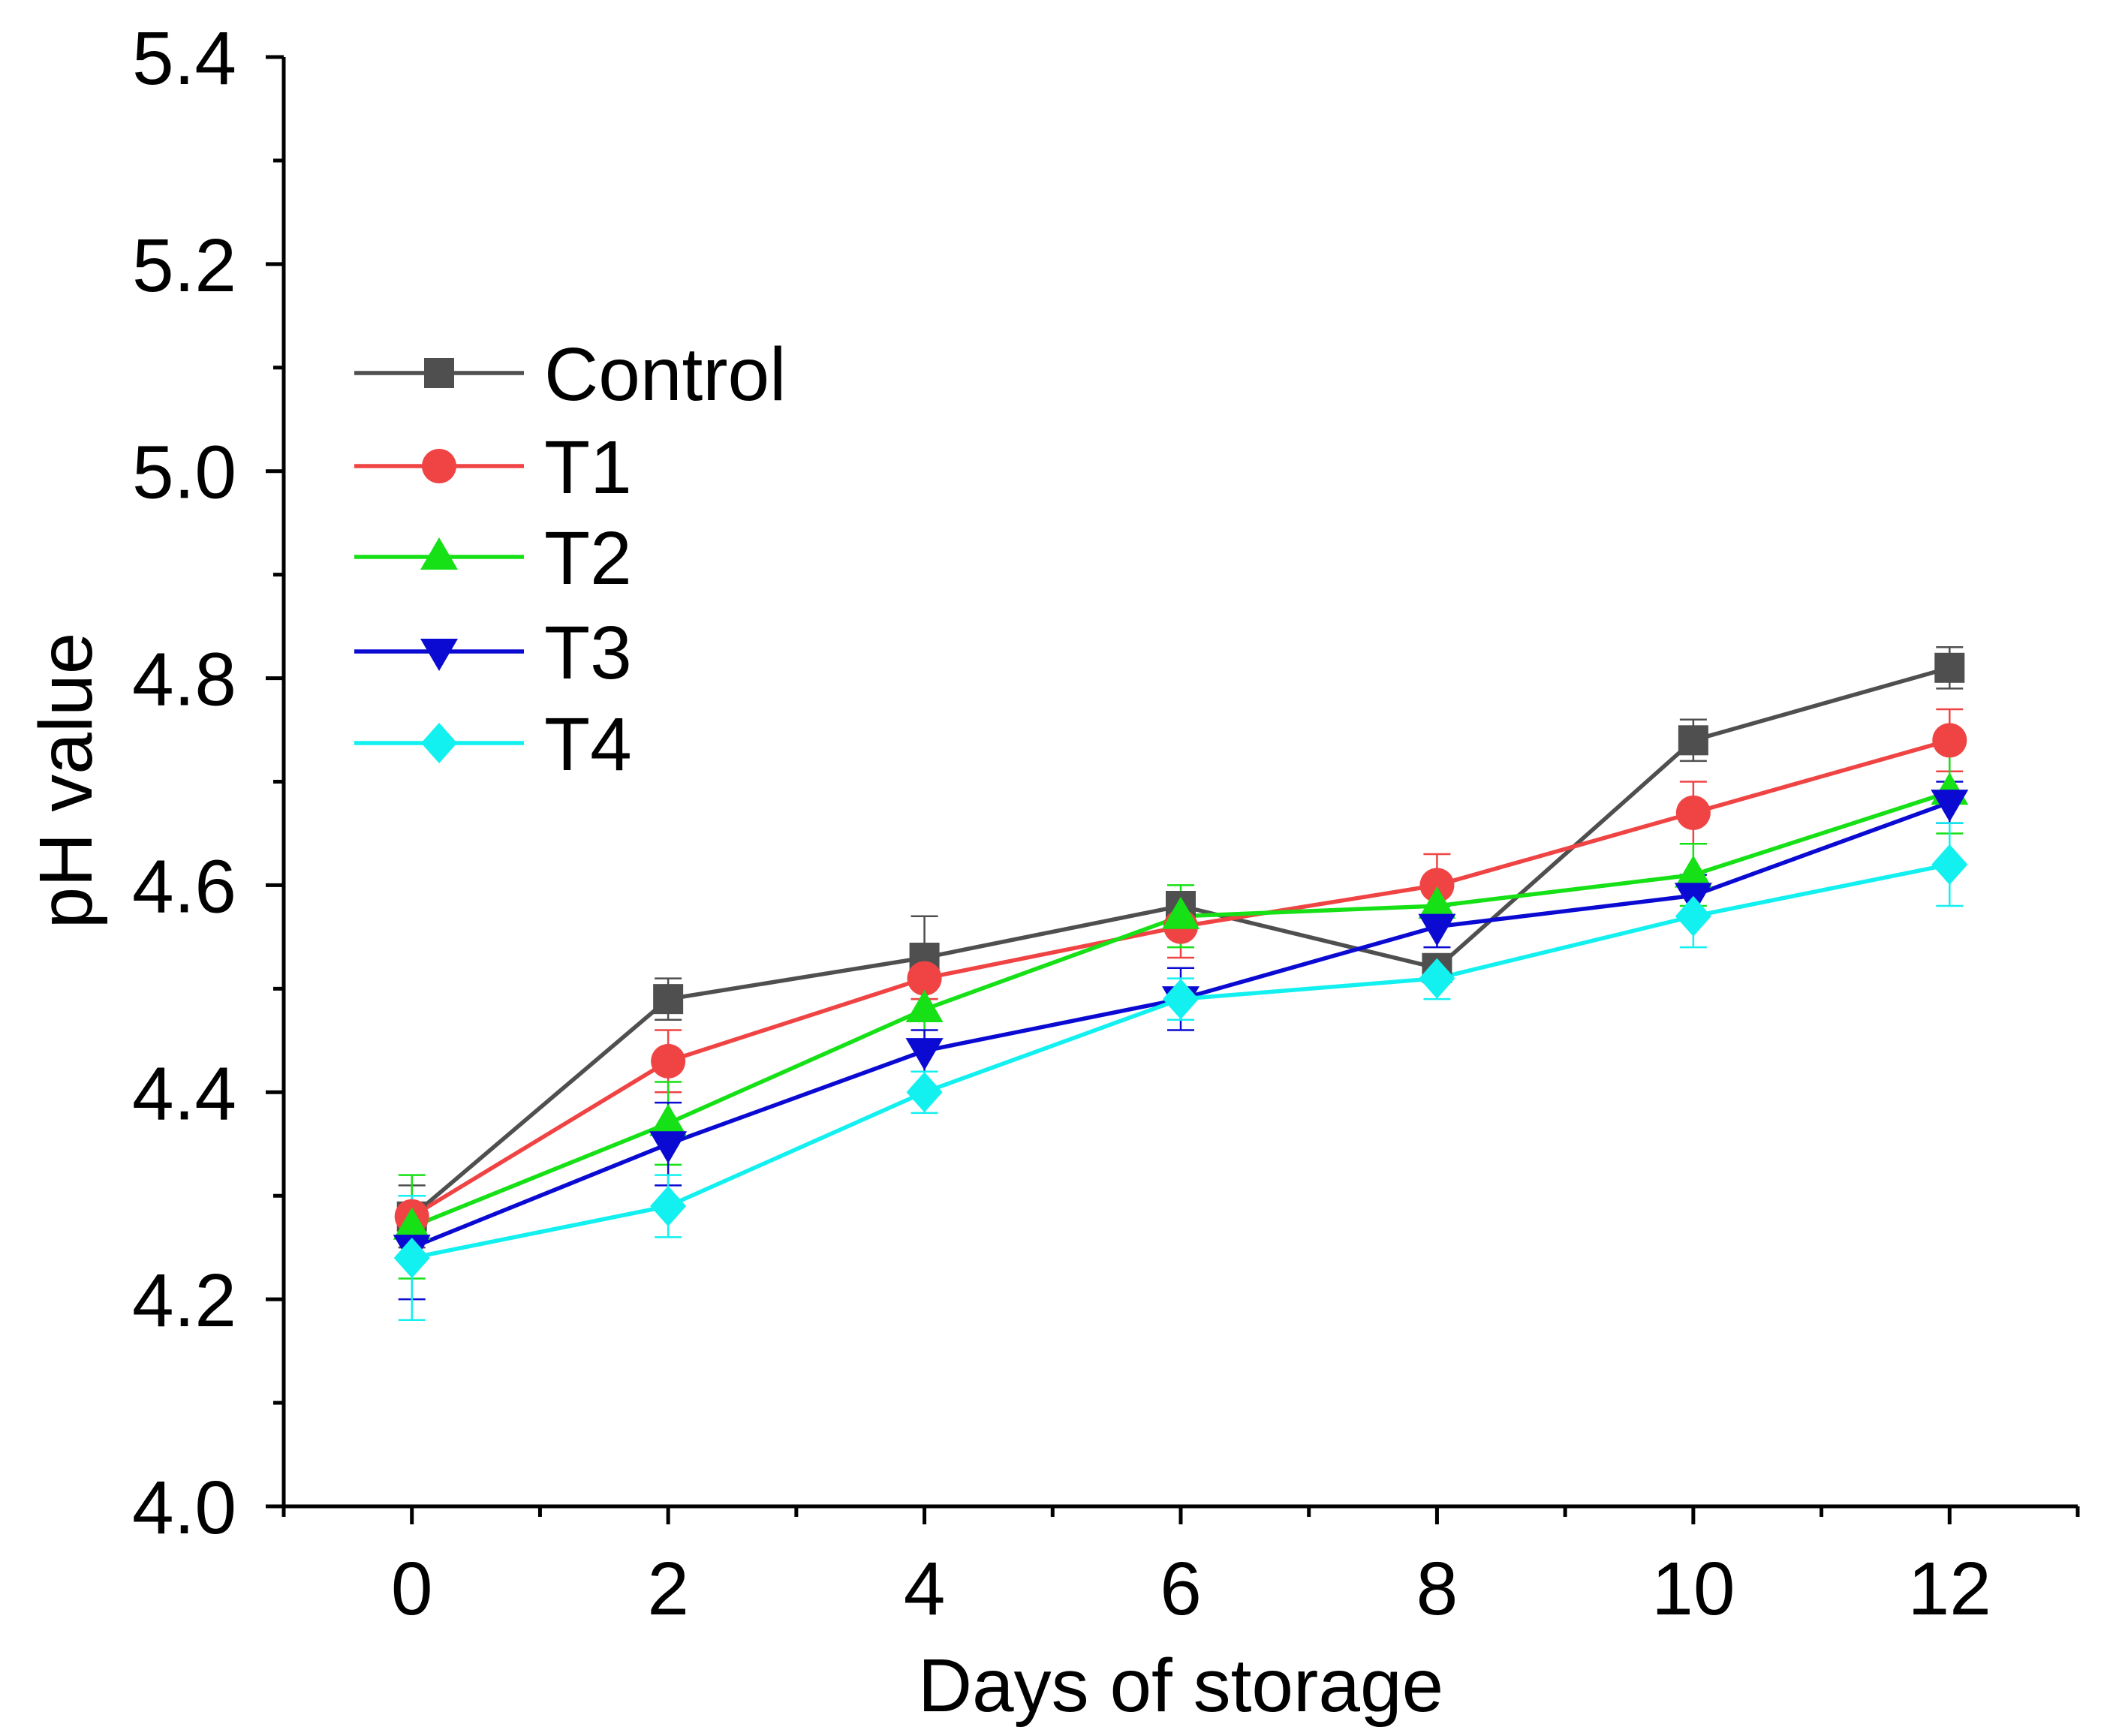  What do you see at coordinates (588, 745) in the screenshot?
I see `legend-label: T4` at bounding box center [588, 745].